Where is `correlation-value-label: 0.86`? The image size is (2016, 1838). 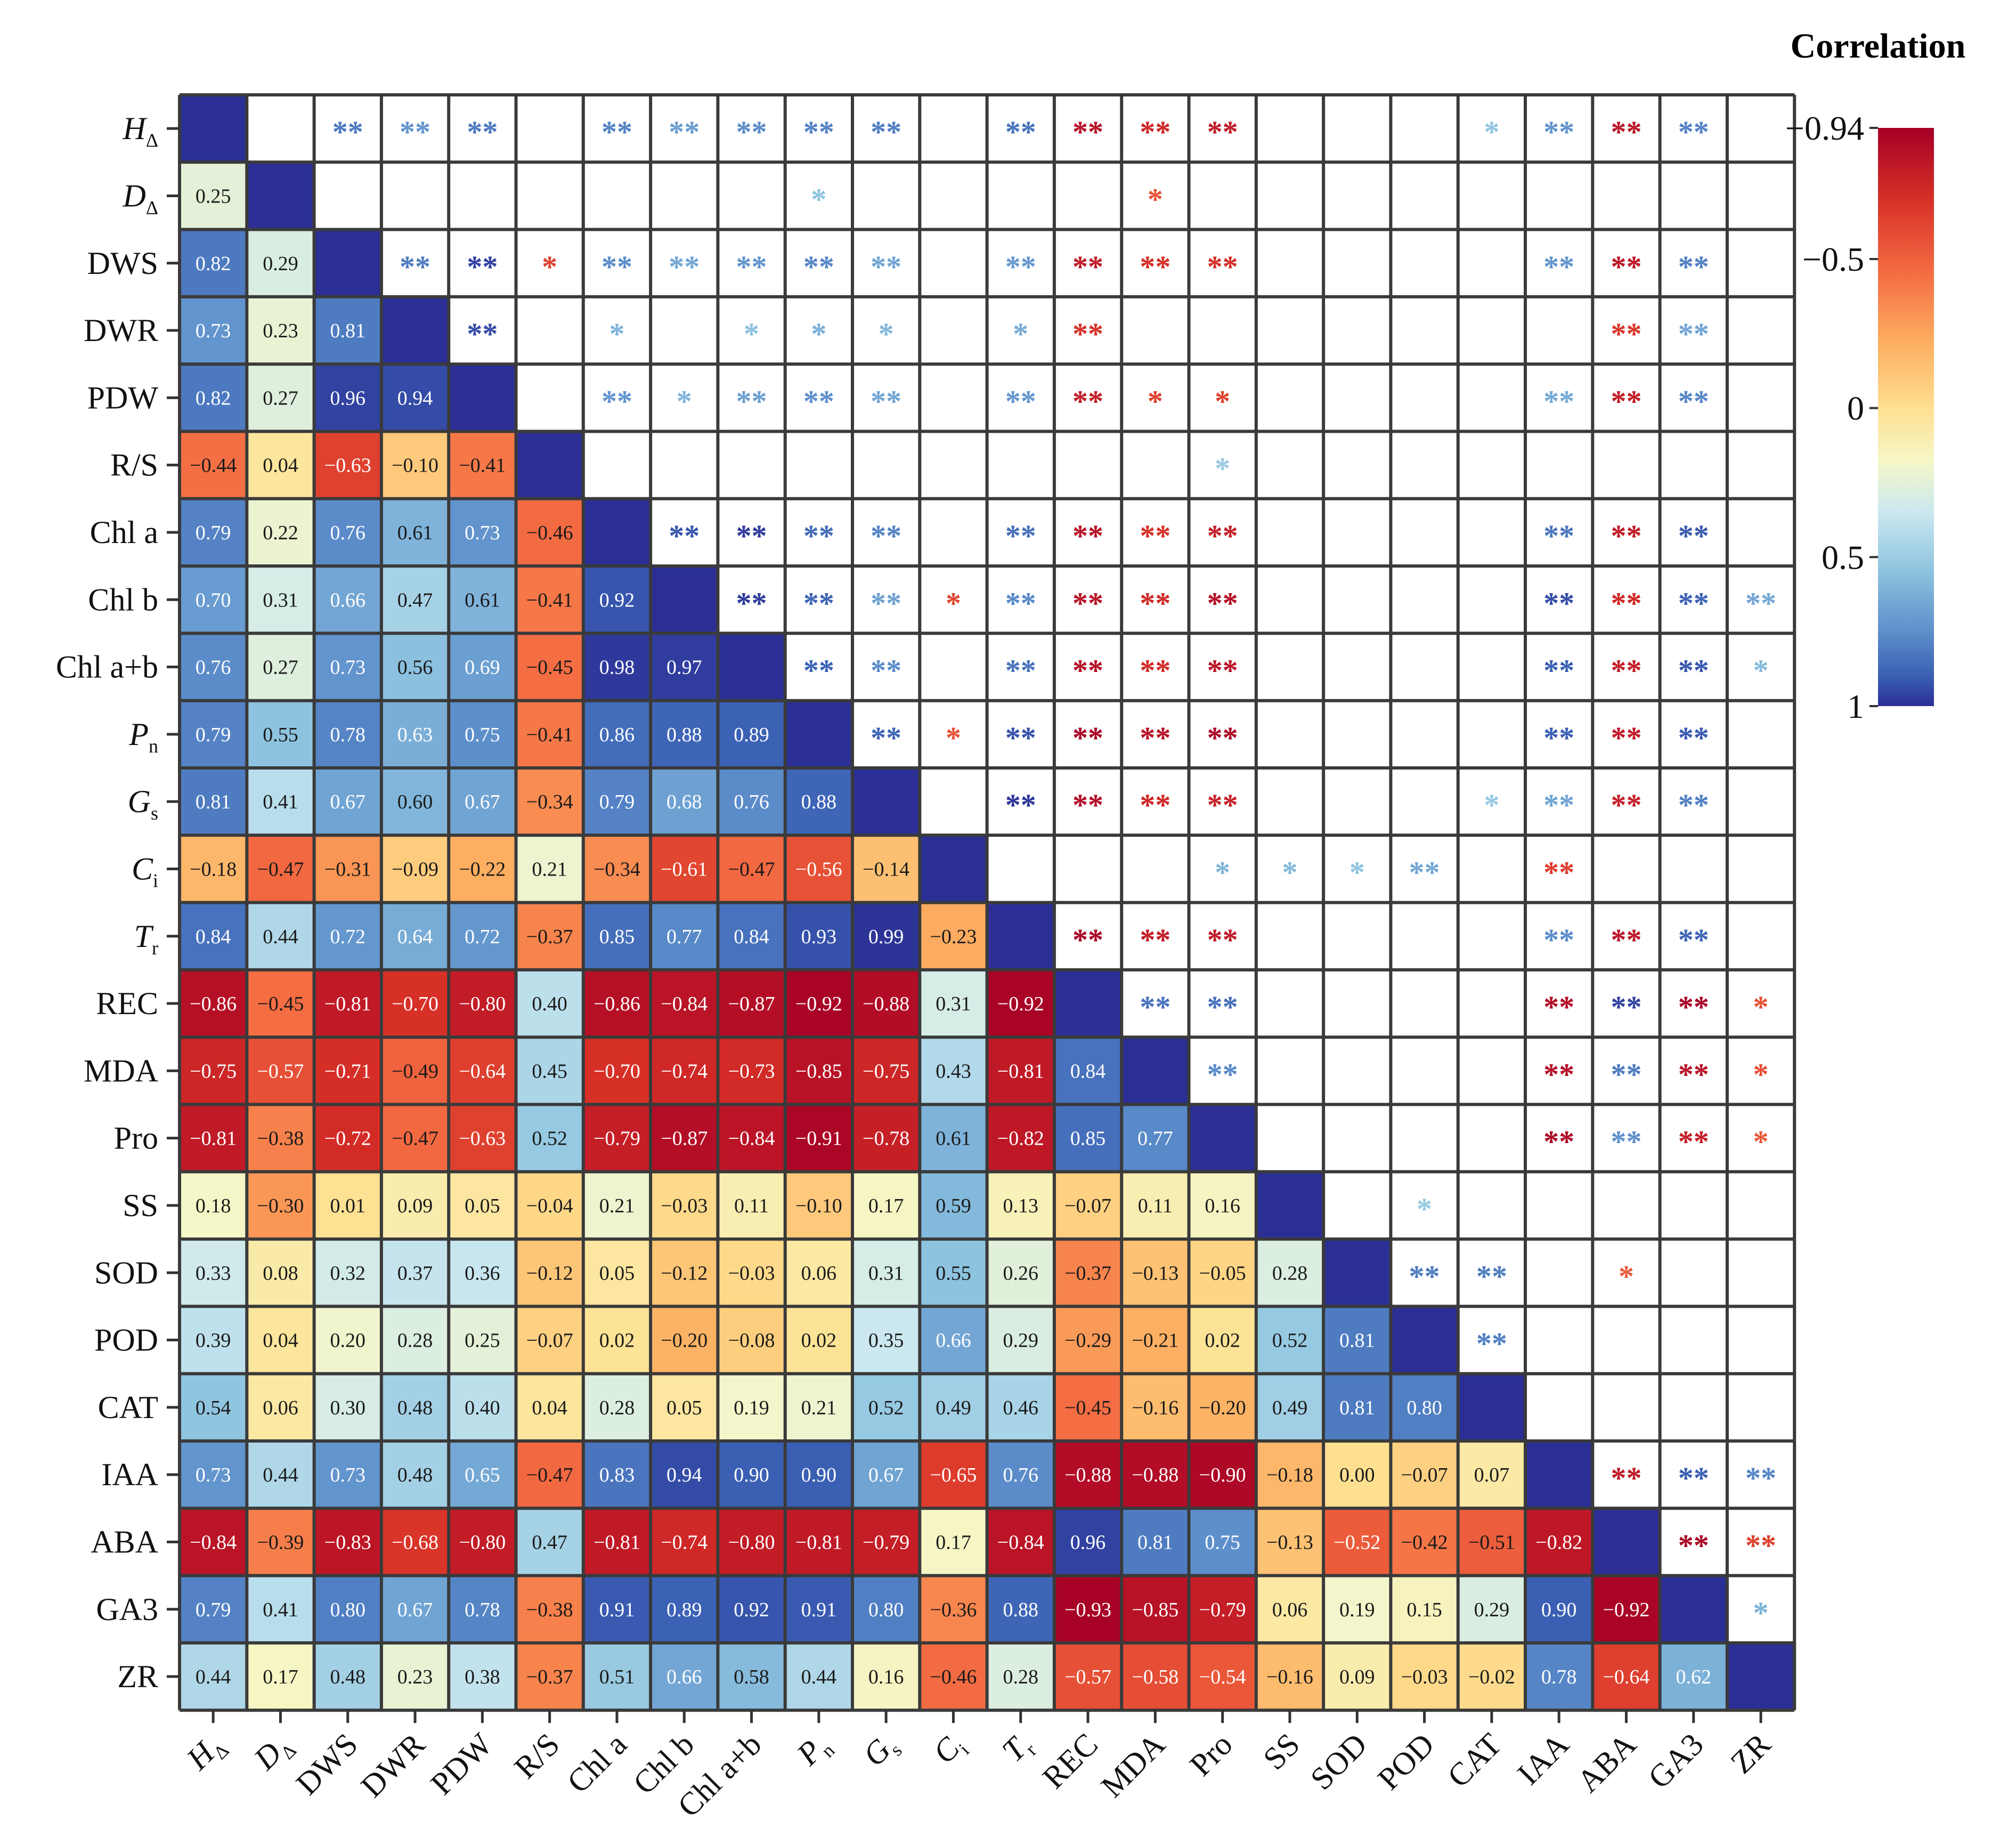
correlation-value-label: 0.86 is located at coordinates (617, 735).